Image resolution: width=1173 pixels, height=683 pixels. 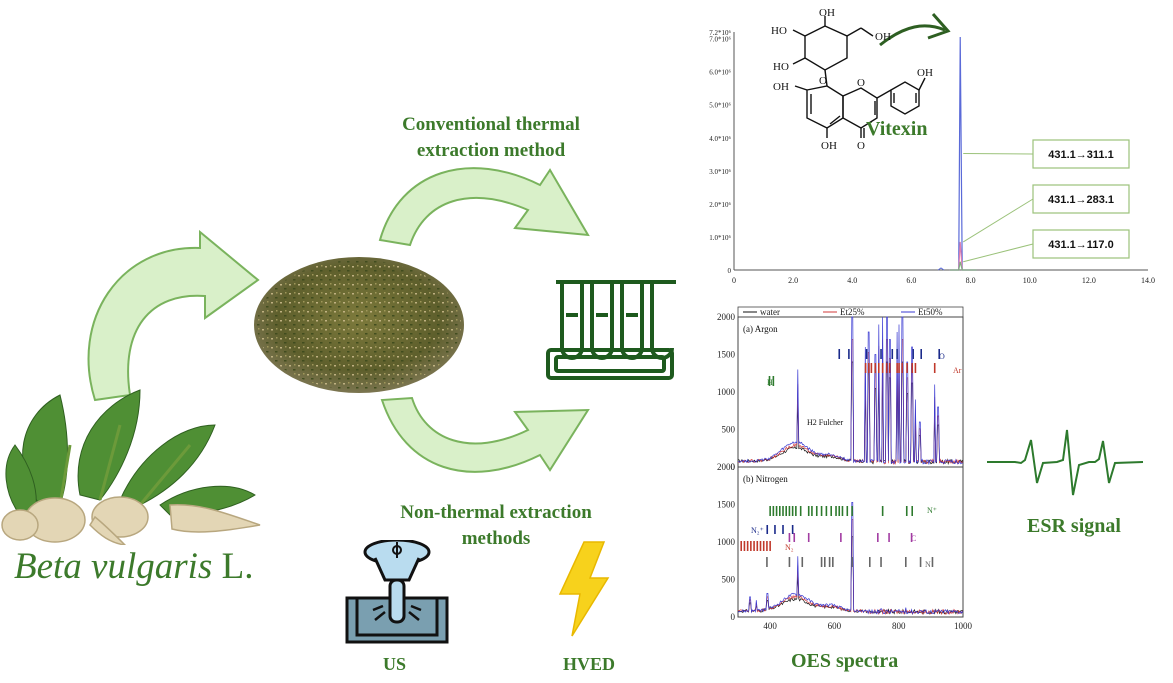 What do you see at coordinates (720, 40) in the screenshot?
I see `ms-y-tick: 7.0*10⁶` at bounding box center [720, 40].